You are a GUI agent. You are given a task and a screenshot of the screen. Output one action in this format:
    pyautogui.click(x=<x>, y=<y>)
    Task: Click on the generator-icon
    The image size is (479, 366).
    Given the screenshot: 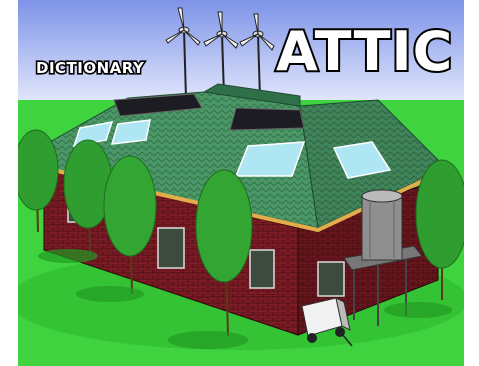 What is the action you would take?
    pyautogui.click(x=327, y=322)
    